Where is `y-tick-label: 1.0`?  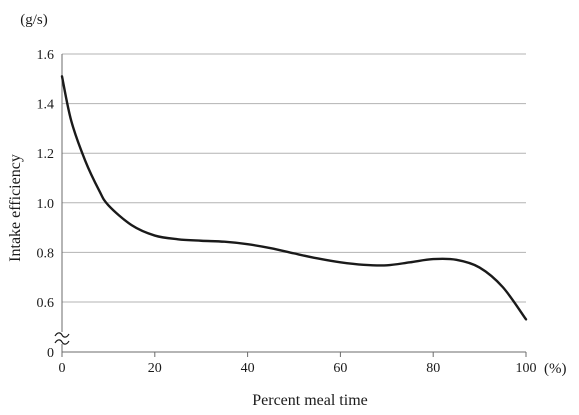 y-tick-label: 1.0 is located at coordinates (46, 204).